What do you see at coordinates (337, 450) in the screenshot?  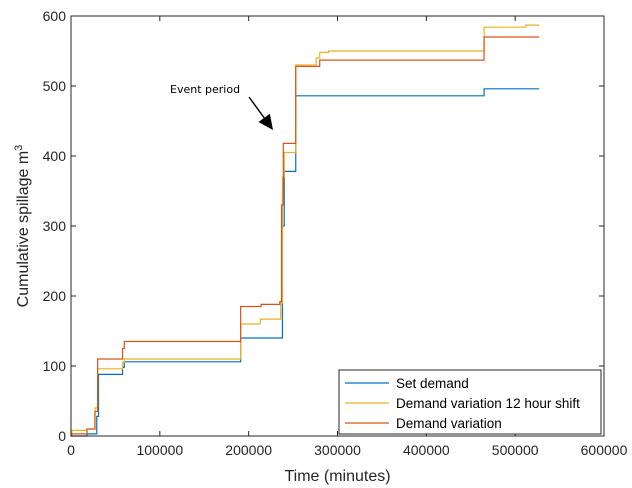 I see `x-tick-label: 300000` at bounding box center [337, 450].